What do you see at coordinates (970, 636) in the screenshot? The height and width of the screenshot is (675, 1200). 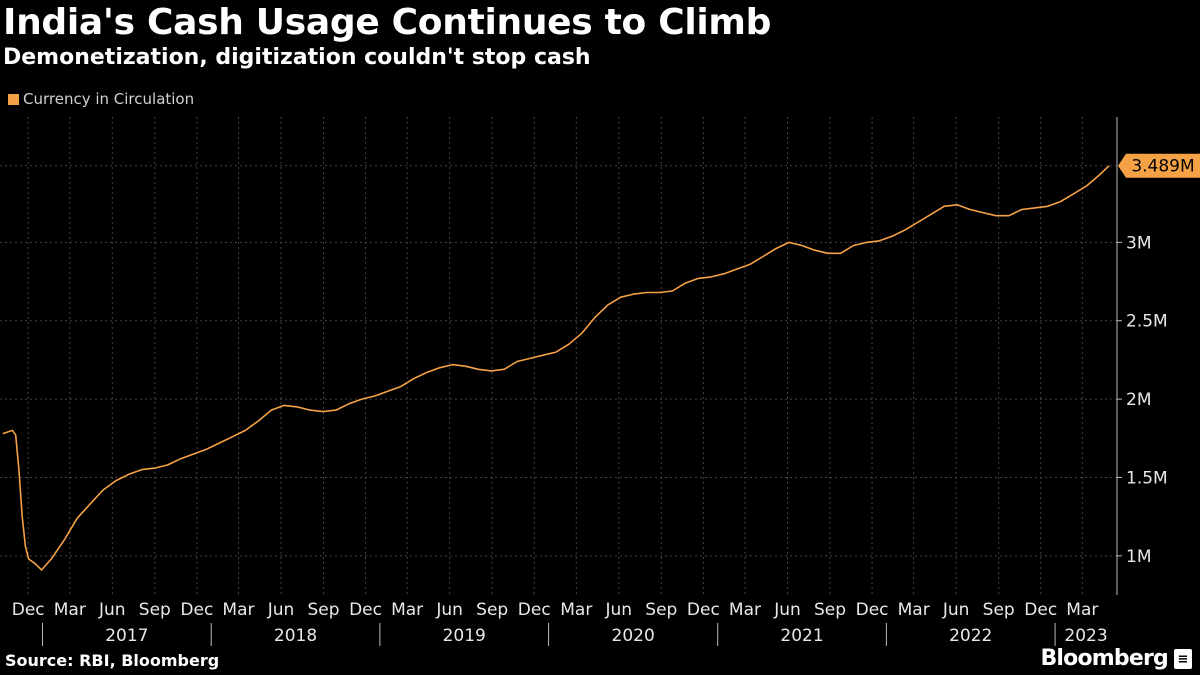 I see `x-year-label: 2022` at bounding box center [970, 636].